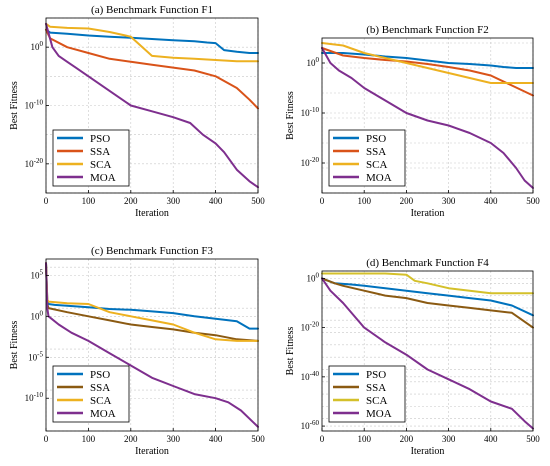 The height and width of the screenshot is (466, 550). Describe the element at coordinates (310, 376) in the screenshot. I see `y-tick-label: 10⁻⁴⁰` at that location.